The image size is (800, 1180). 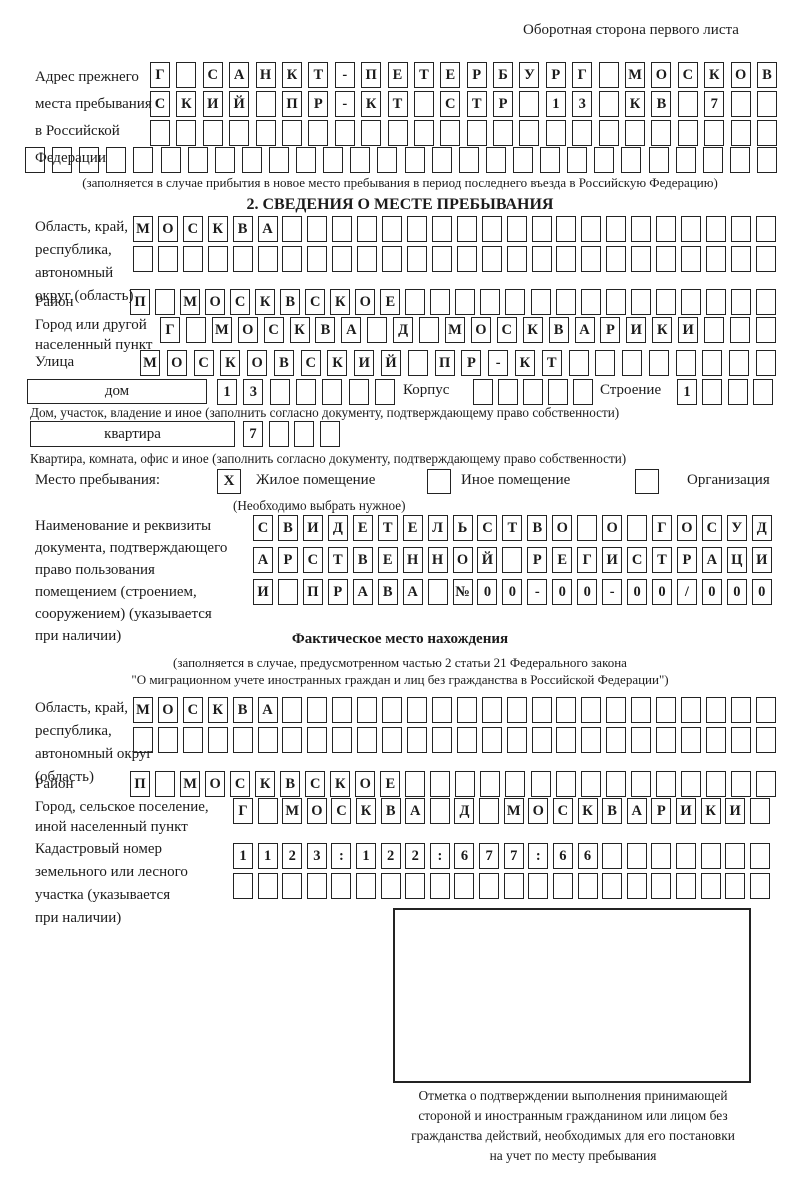 What do you see at coordinates (93, 104) in the screenshot?
I see `prev-address-label-line: места пребывания` at bounding box center [93, 104].